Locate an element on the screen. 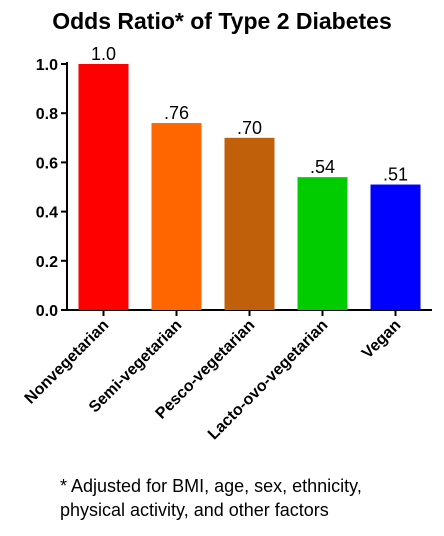  y-tick-label: 0.8 is located at coordinates (47, 114).